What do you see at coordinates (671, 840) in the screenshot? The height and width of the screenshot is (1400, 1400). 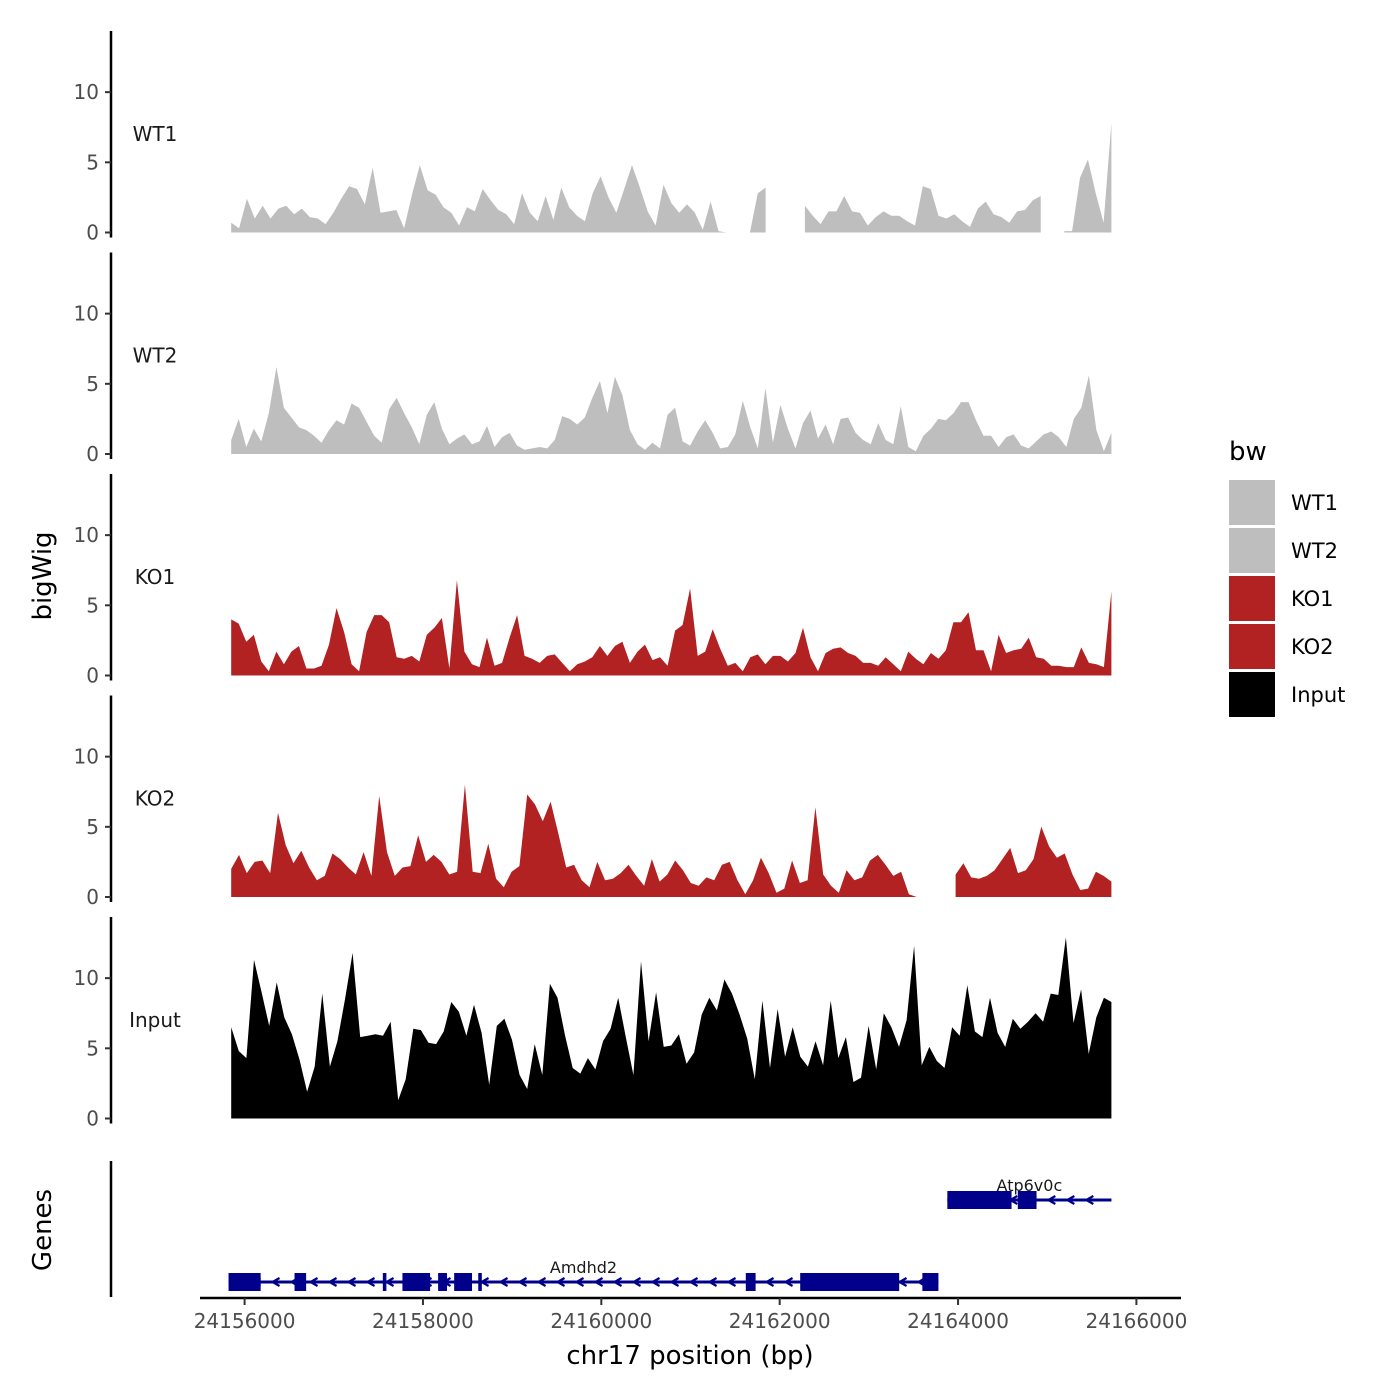 I see `area-ko2` at bounding box center [671, 840].